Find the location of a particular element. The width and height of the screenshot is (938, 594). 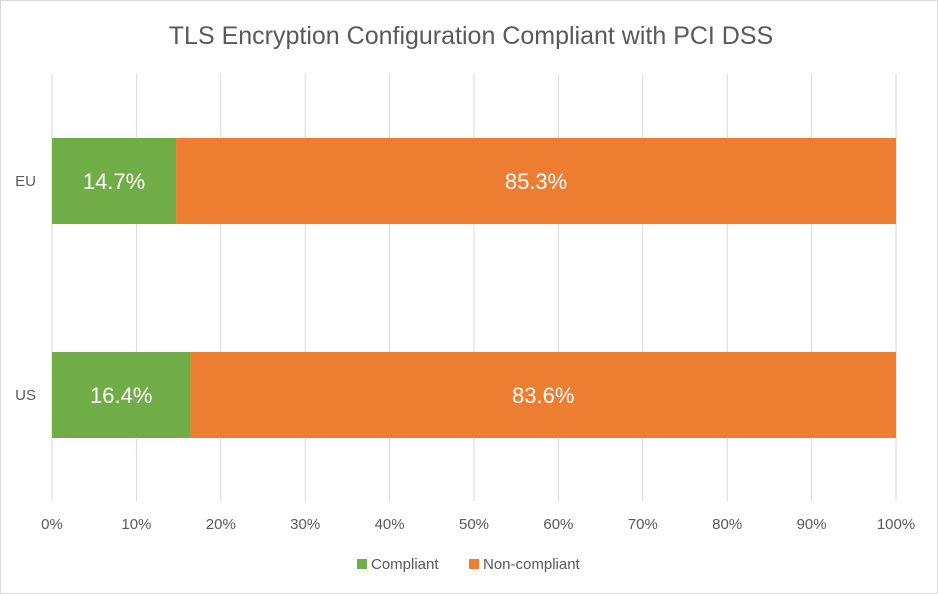

x-axis-ticks: 0% 10% 20% 30% 40% 50% 60% 70% 80% 90% 100% is located at coordinates (478, 524).